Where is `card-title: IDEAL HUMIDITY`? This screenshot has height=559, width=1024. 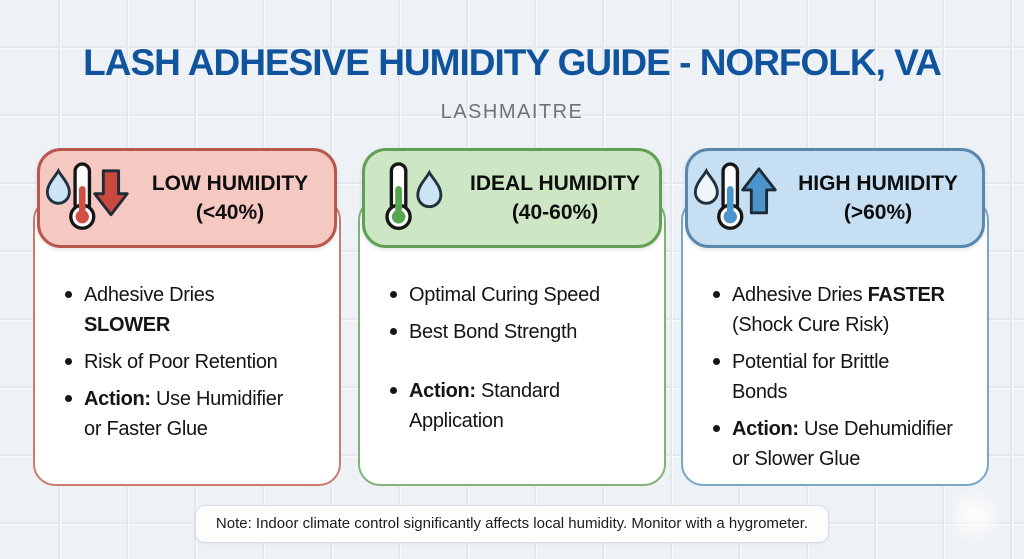 card-title: IDEAL HUMIDITY is located at coordinates (555, 183).